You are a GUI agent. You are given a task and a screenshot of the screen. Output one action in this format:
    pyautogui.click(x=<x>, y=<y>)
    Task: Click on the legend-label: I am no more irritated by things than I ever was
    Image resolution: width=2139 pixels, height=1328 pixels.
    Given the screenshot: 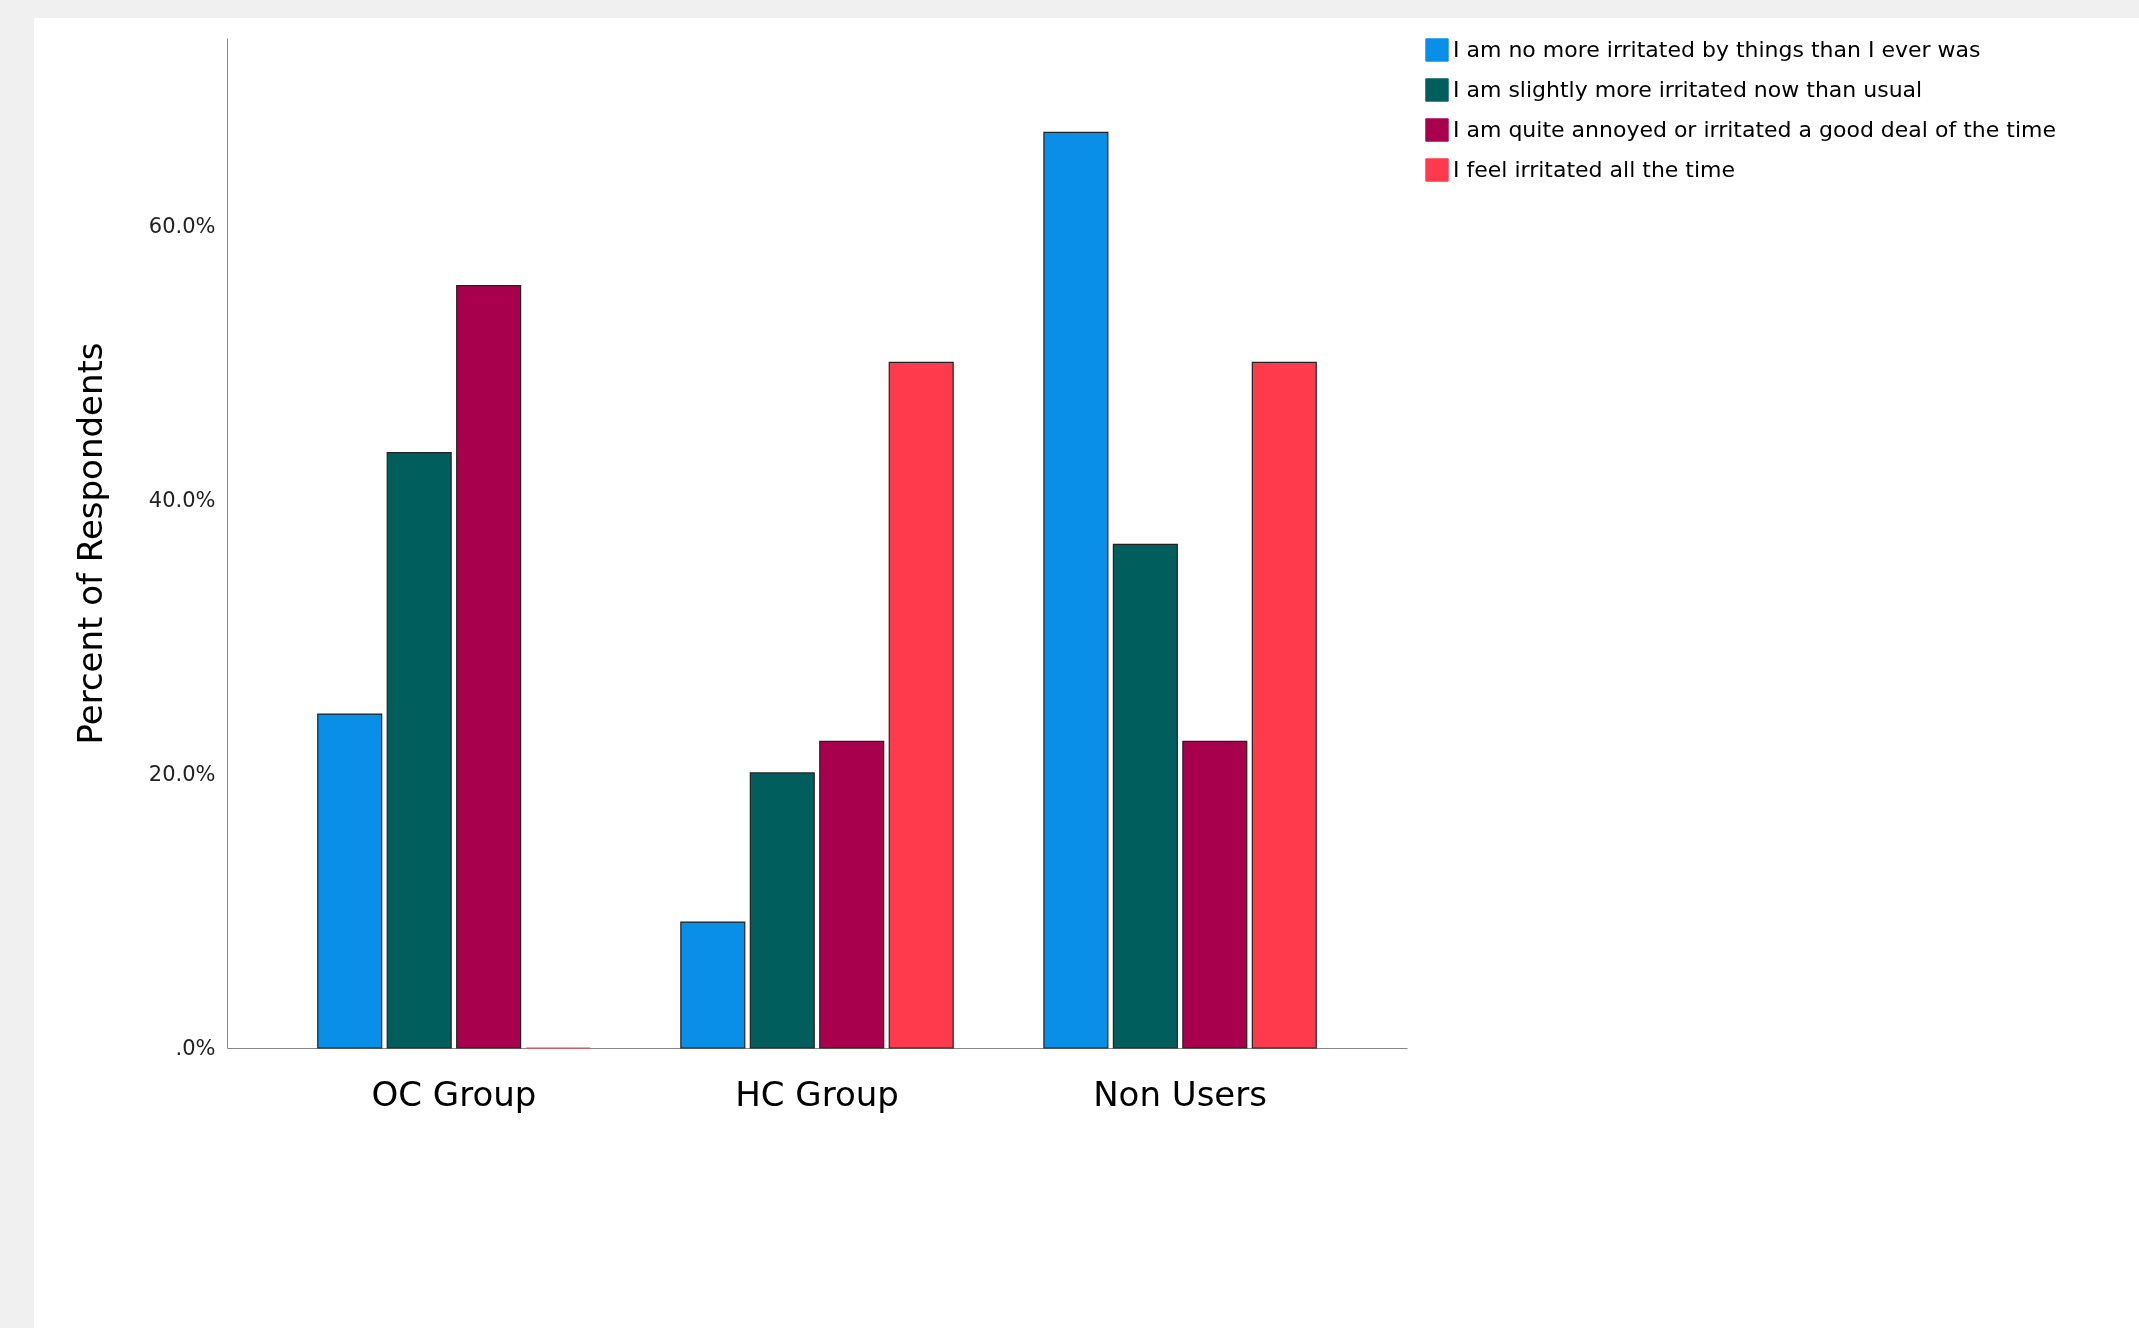 What is the action you would take?
    pyautogui.click(x=1717, y=49)
    